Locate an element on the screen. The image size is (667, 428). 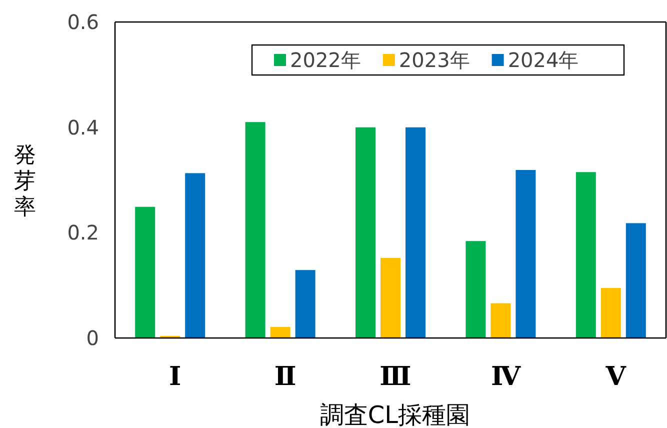
x-tick-label: Ⅳ is located at coordinates (505, 376).